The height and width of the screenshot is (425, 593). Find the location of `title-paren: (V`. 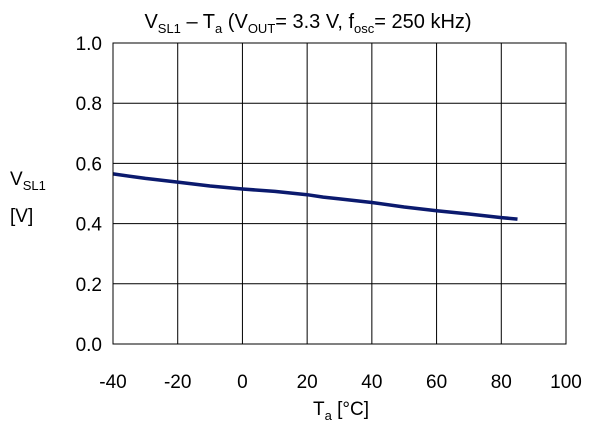

title-paren: (V is located at coordinates (235, 22).